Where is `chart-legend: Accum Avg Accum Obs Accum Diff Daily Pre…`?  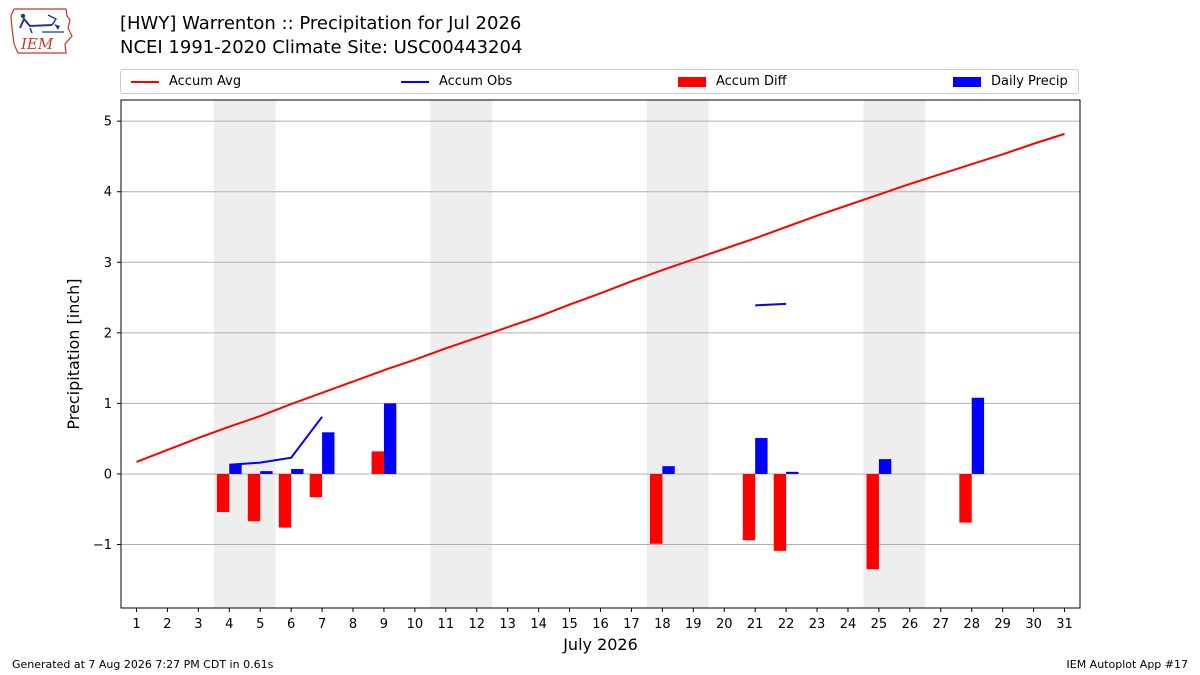 chart-legend: Accum Avg Accum Obs Accum Diff Daily Pre… is located at coordinates (599, 81).